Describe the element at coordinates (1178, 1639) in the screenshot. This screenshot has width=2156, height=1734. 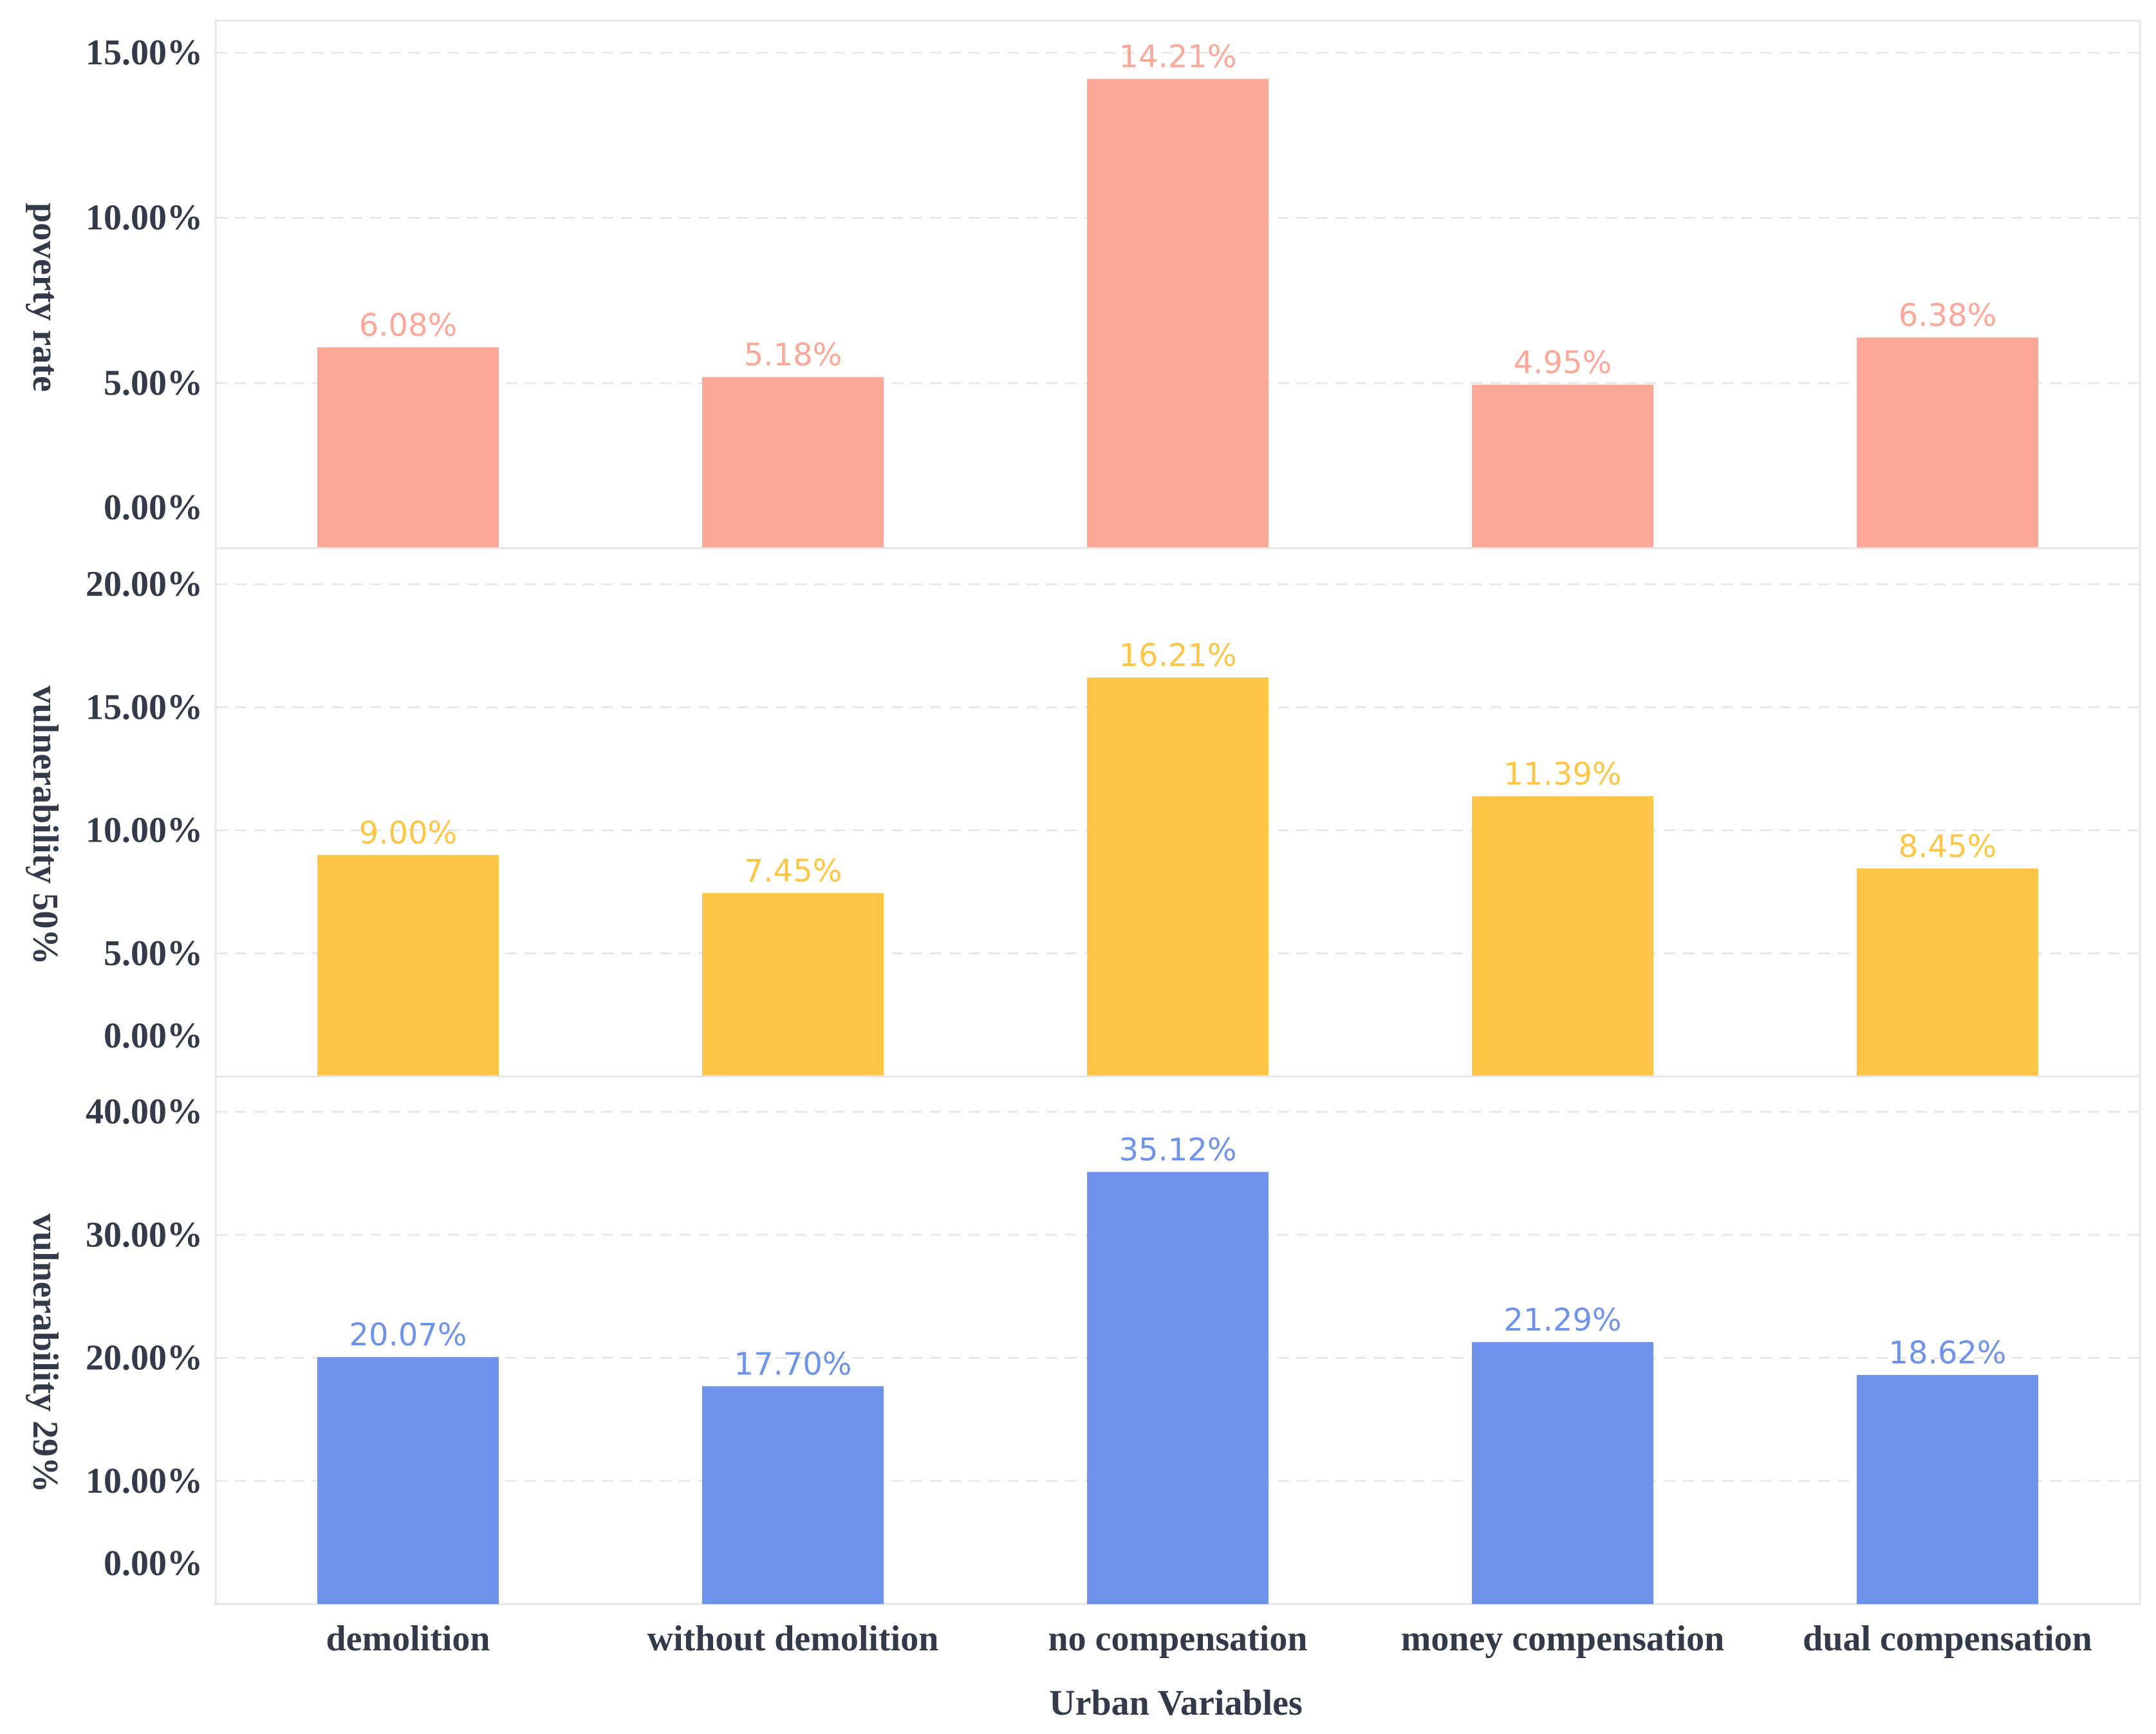
I see `x-category-label: no compensation` at that location.